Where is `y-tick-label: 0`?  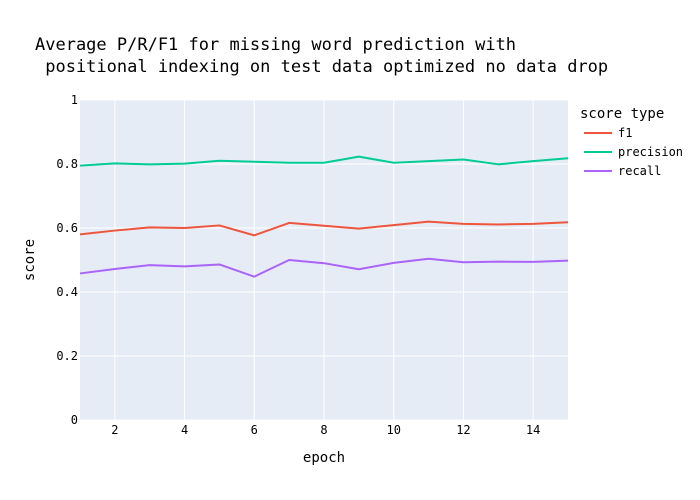 y-tick-label: 0 is located at coordinates (74, 420).